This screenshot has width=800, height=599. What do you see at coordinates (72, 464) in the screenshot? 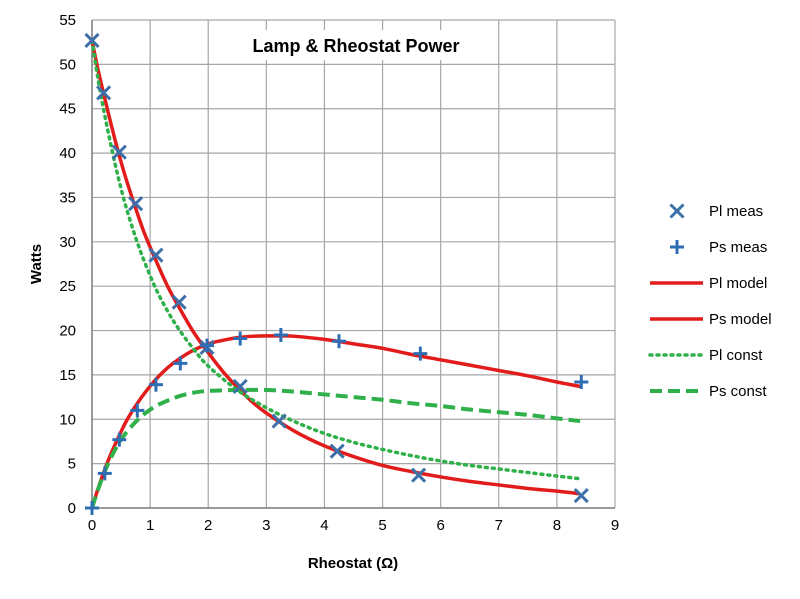
I see `y-tick-label: 5` at bounding box center [72, 464].